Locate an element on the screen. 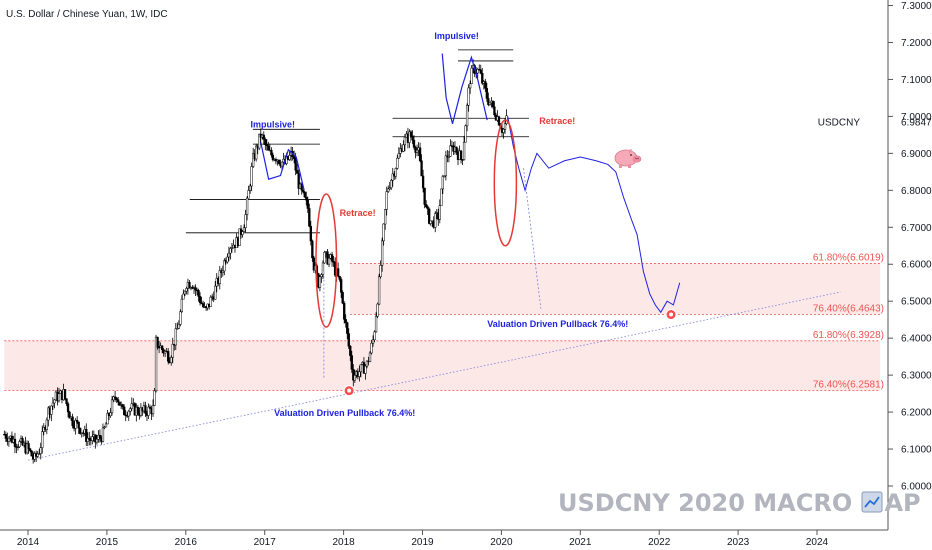 The image size is (932, 550). pig-icon is located at coordinates (628, 158).